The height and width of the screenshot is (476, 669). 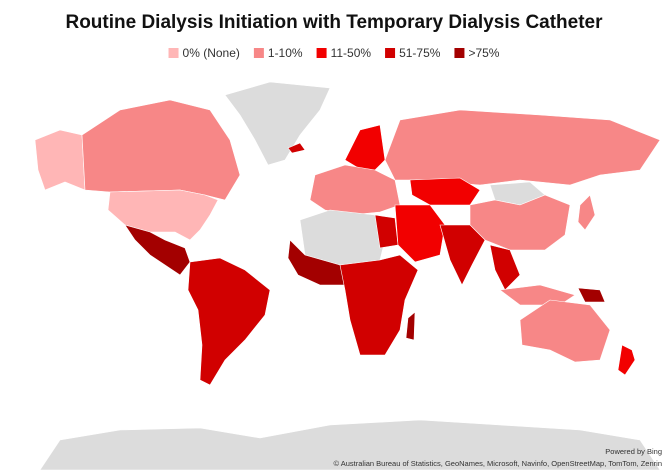 What do you see at coordinates (565, 331) in the screenshot?
I see `australia` at bounding box center [565, 331].